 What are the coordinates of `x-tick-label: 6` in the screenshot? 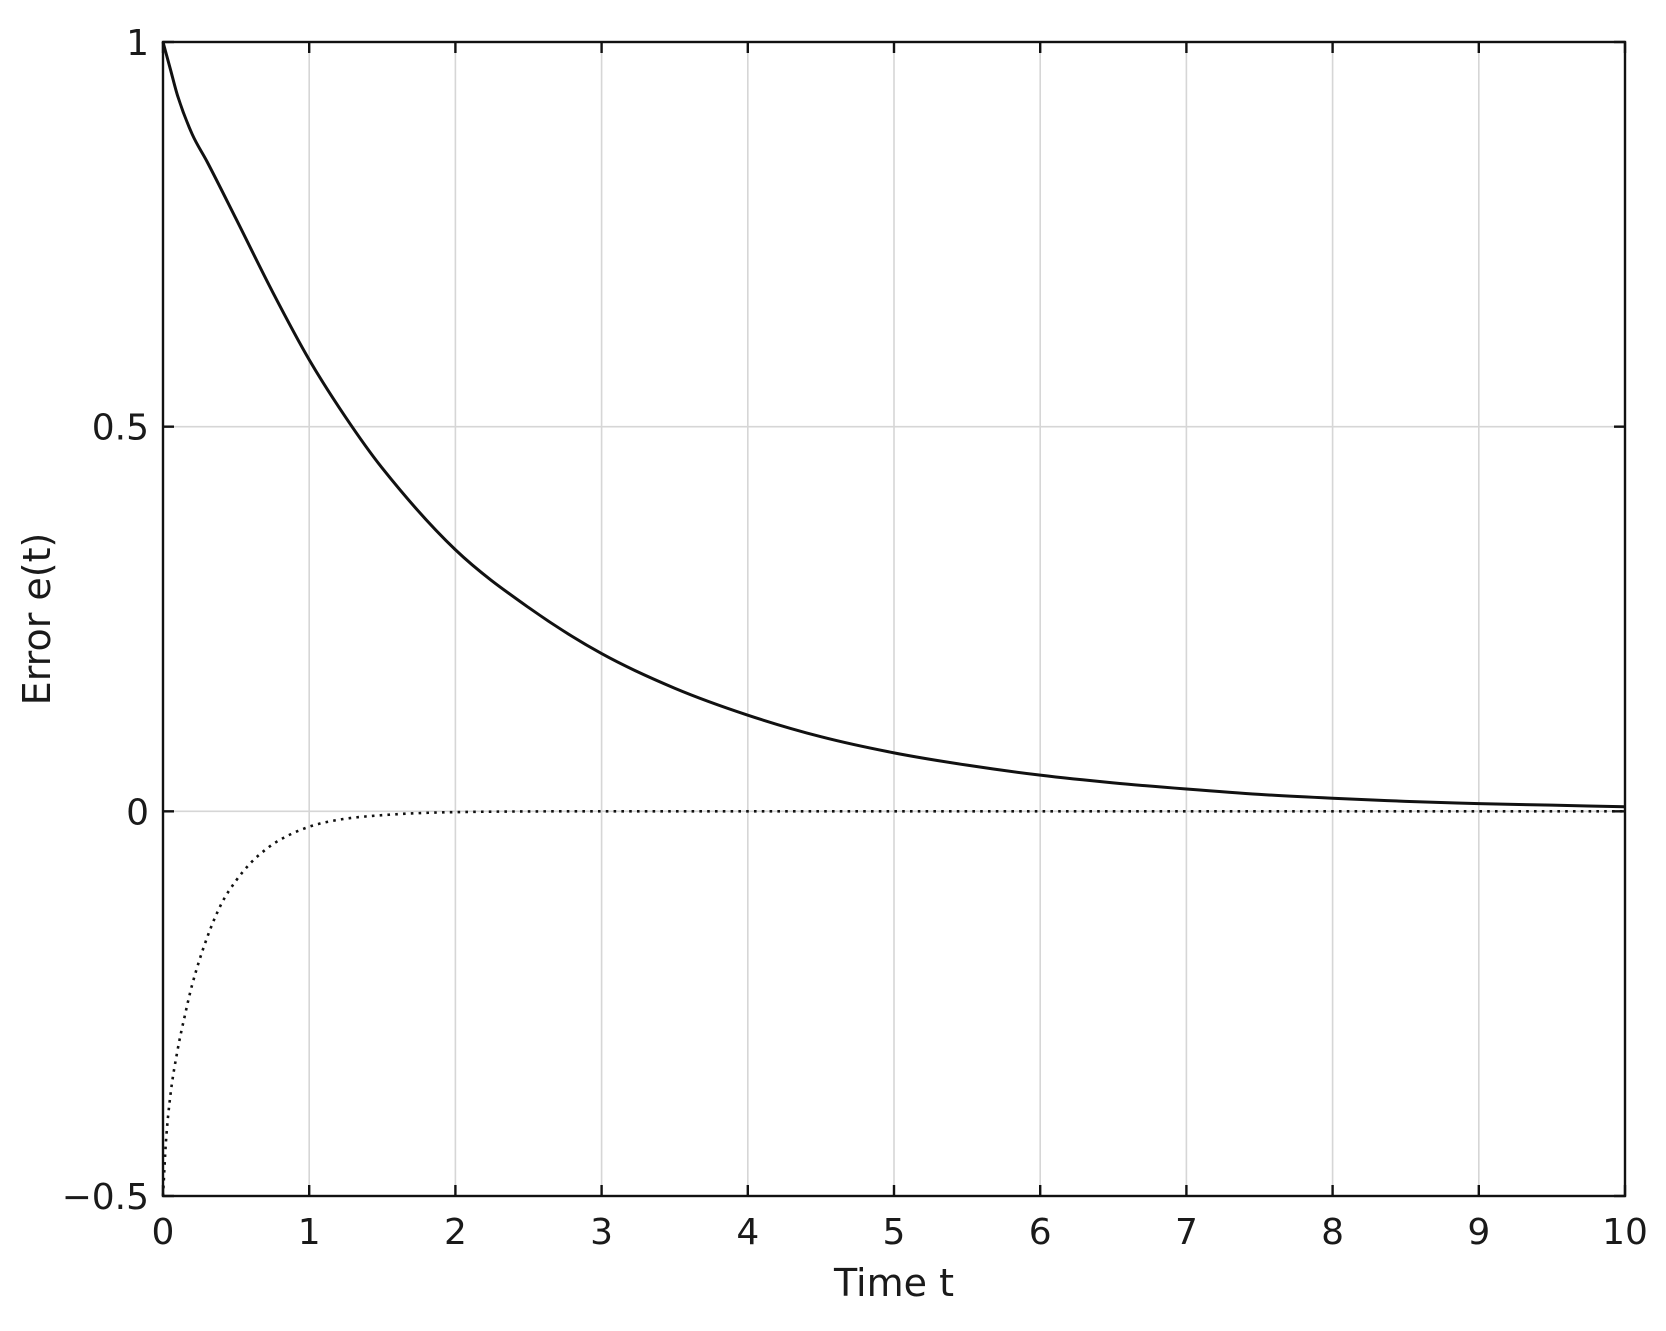 It's located at (1040, 1232).